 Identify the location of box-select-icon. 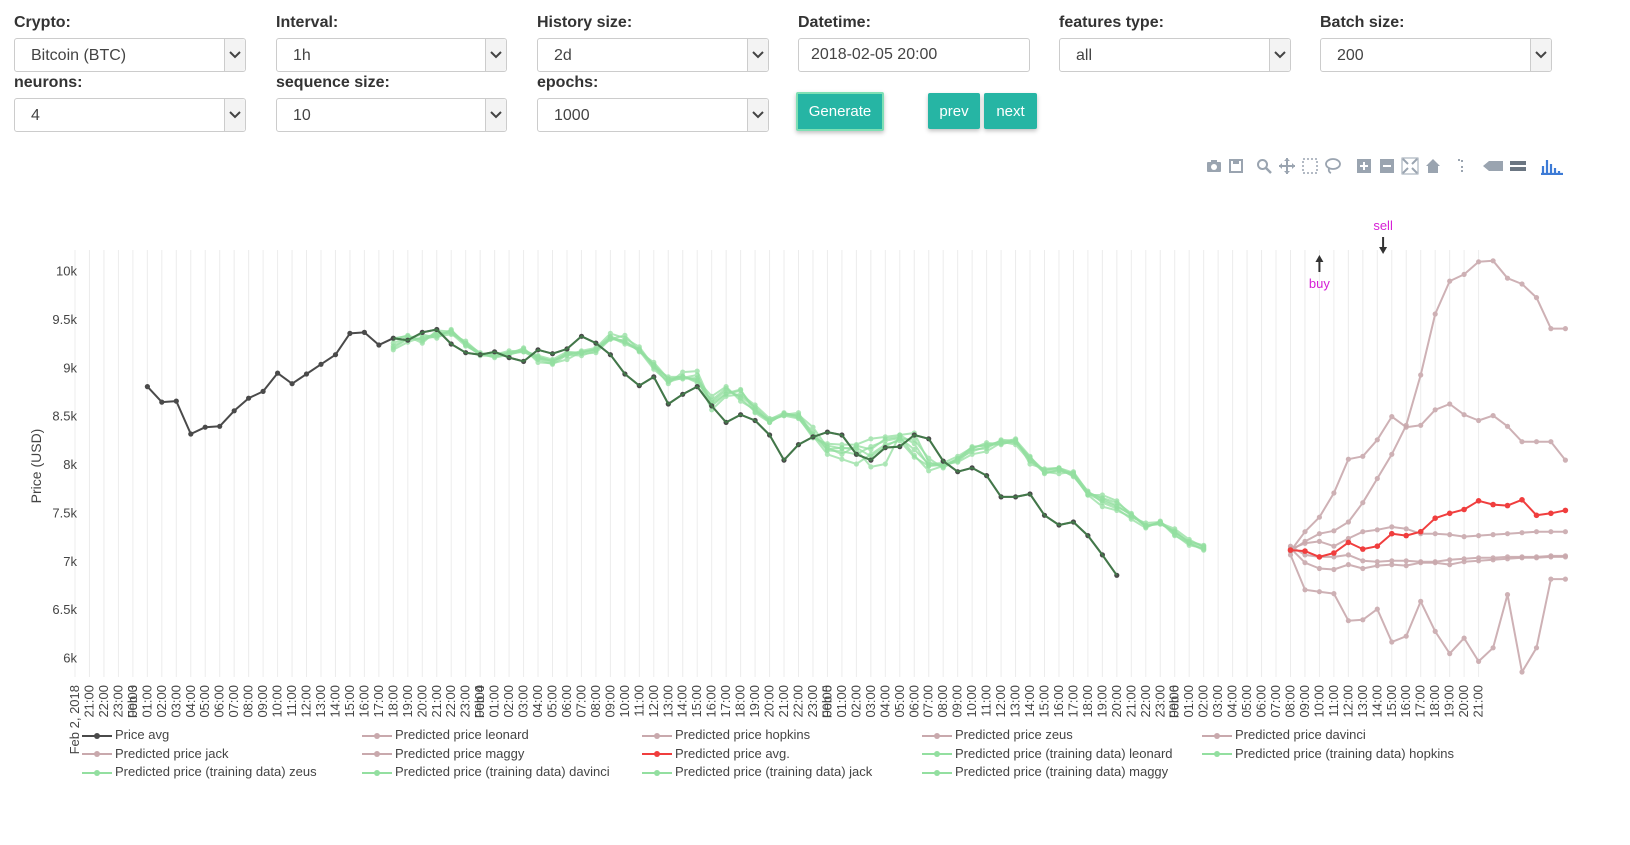
(1310, 166).